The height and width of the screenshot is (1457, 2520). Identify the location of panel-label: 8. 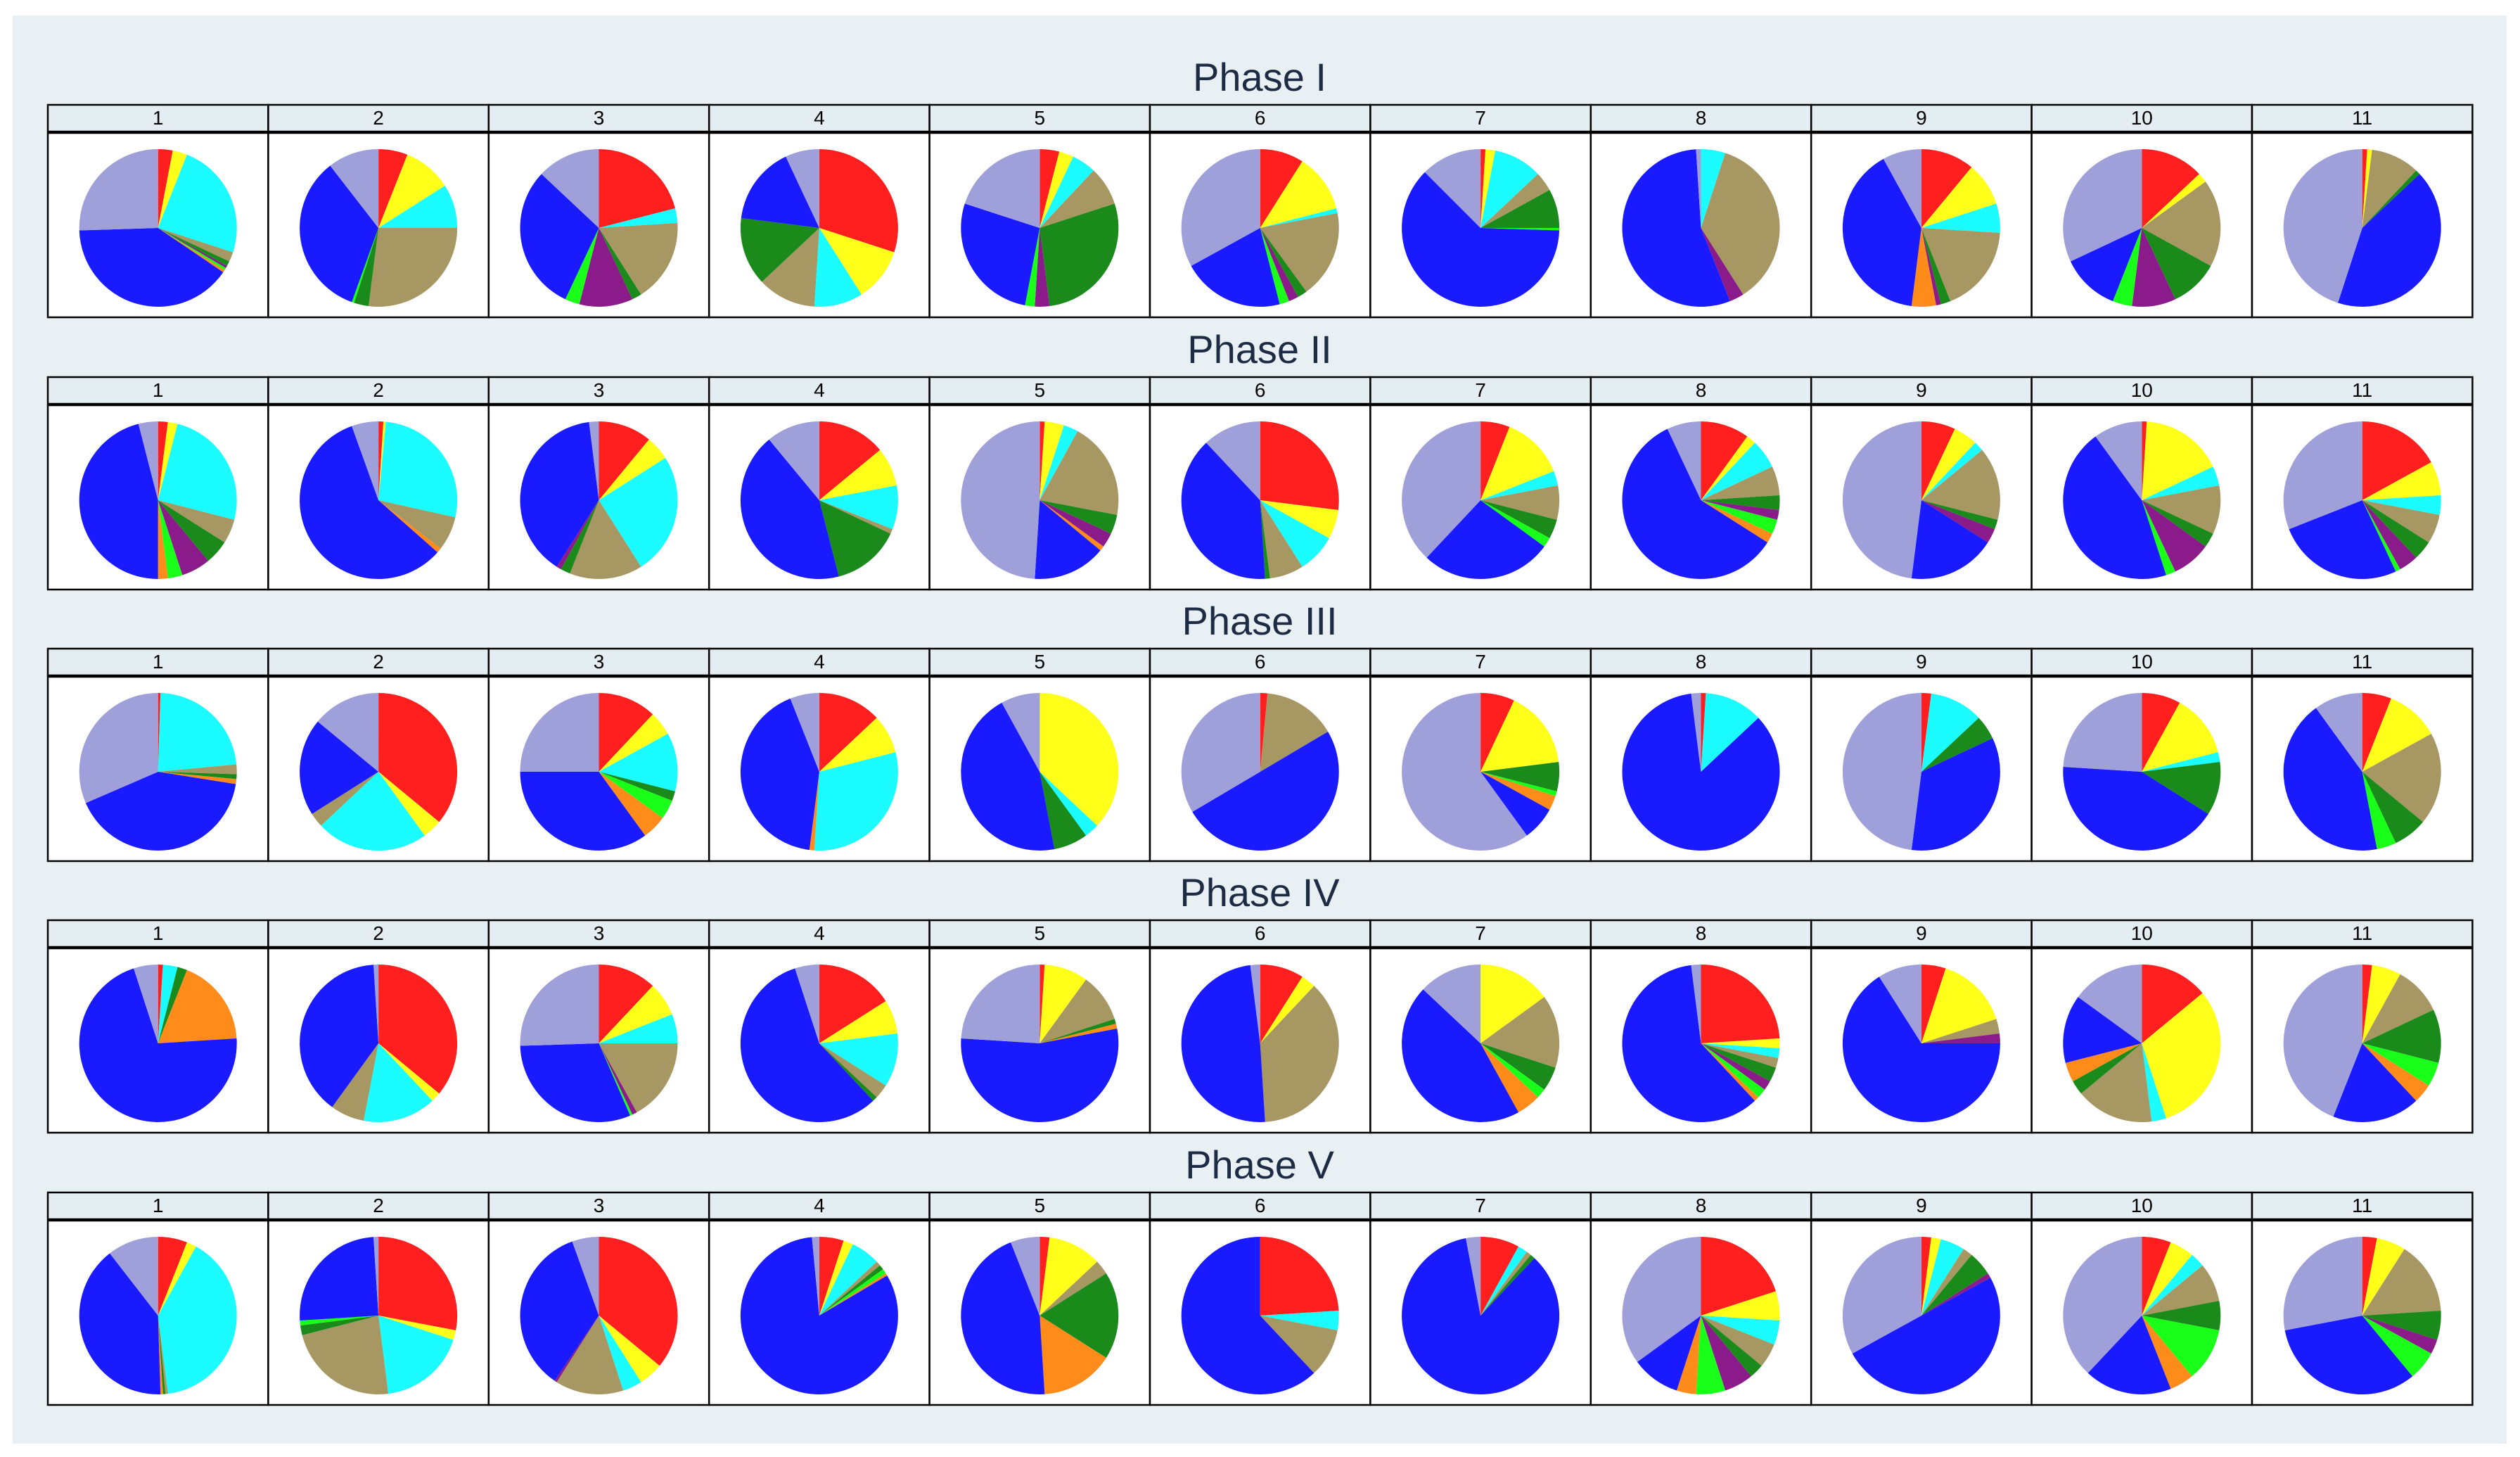
(1701, 662).